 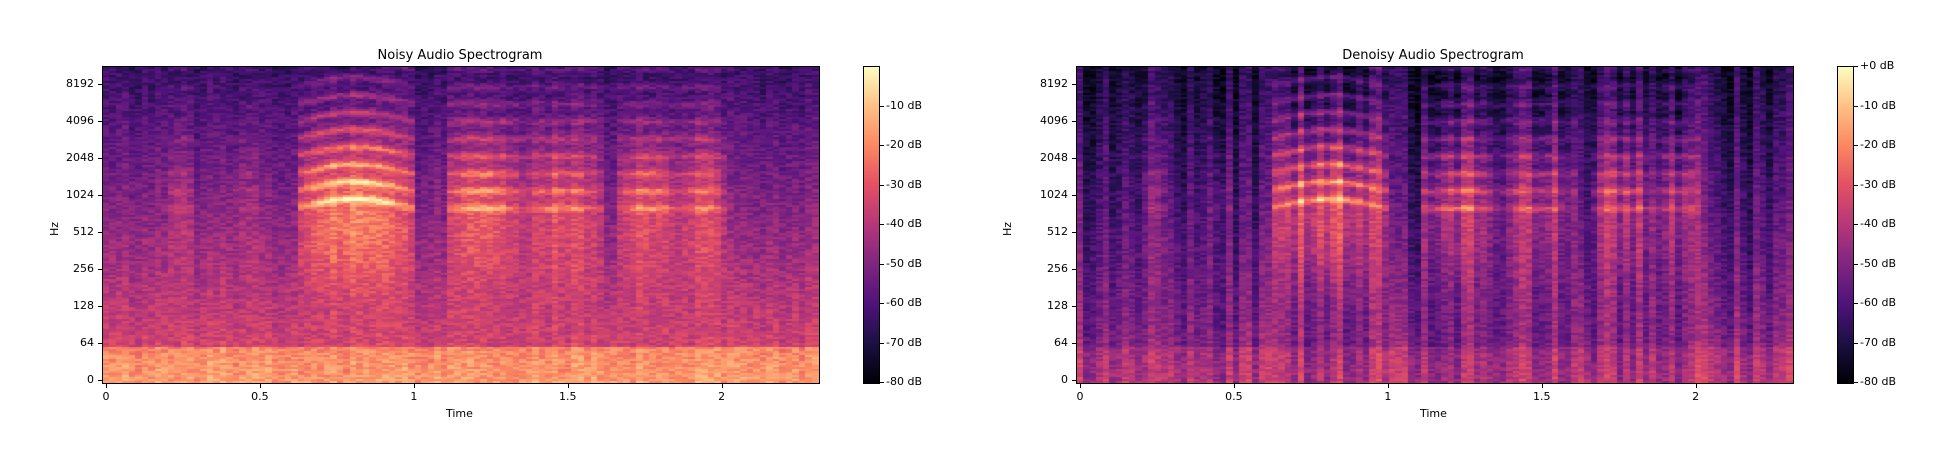 I want to click on x-tick-label: 2, so click(x=1696, y=396).